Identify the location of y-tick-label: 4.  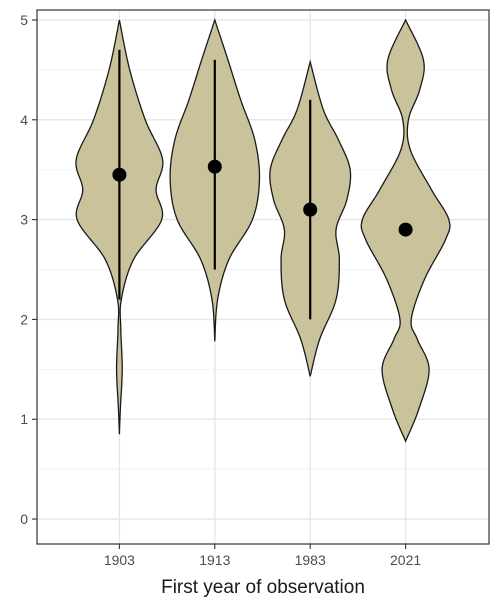
(24, 120).